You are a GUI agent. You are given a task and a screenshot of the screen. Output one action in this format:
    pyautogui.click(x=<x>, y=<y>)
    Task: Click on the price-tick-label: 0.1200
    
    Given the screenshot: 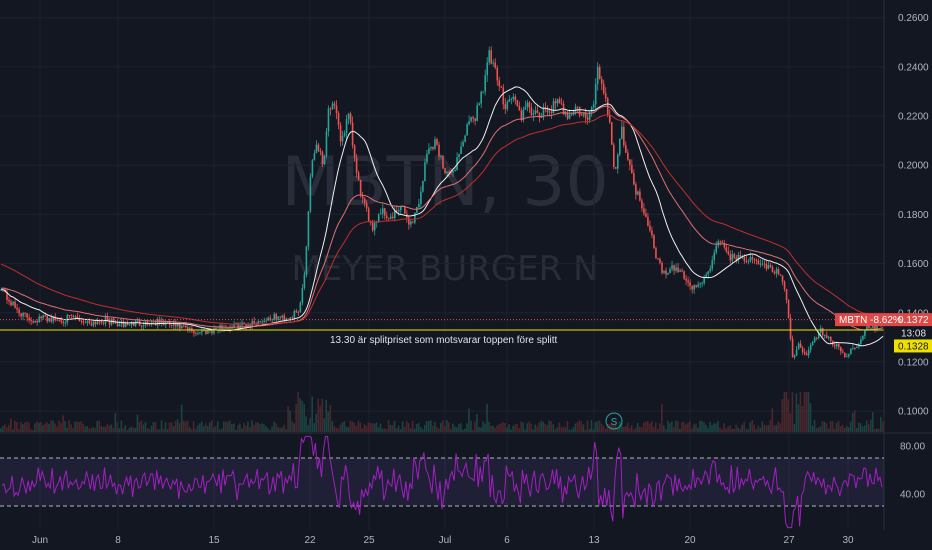 What is the action you would take?
    pyautogui.click(x=913, y=362)
    